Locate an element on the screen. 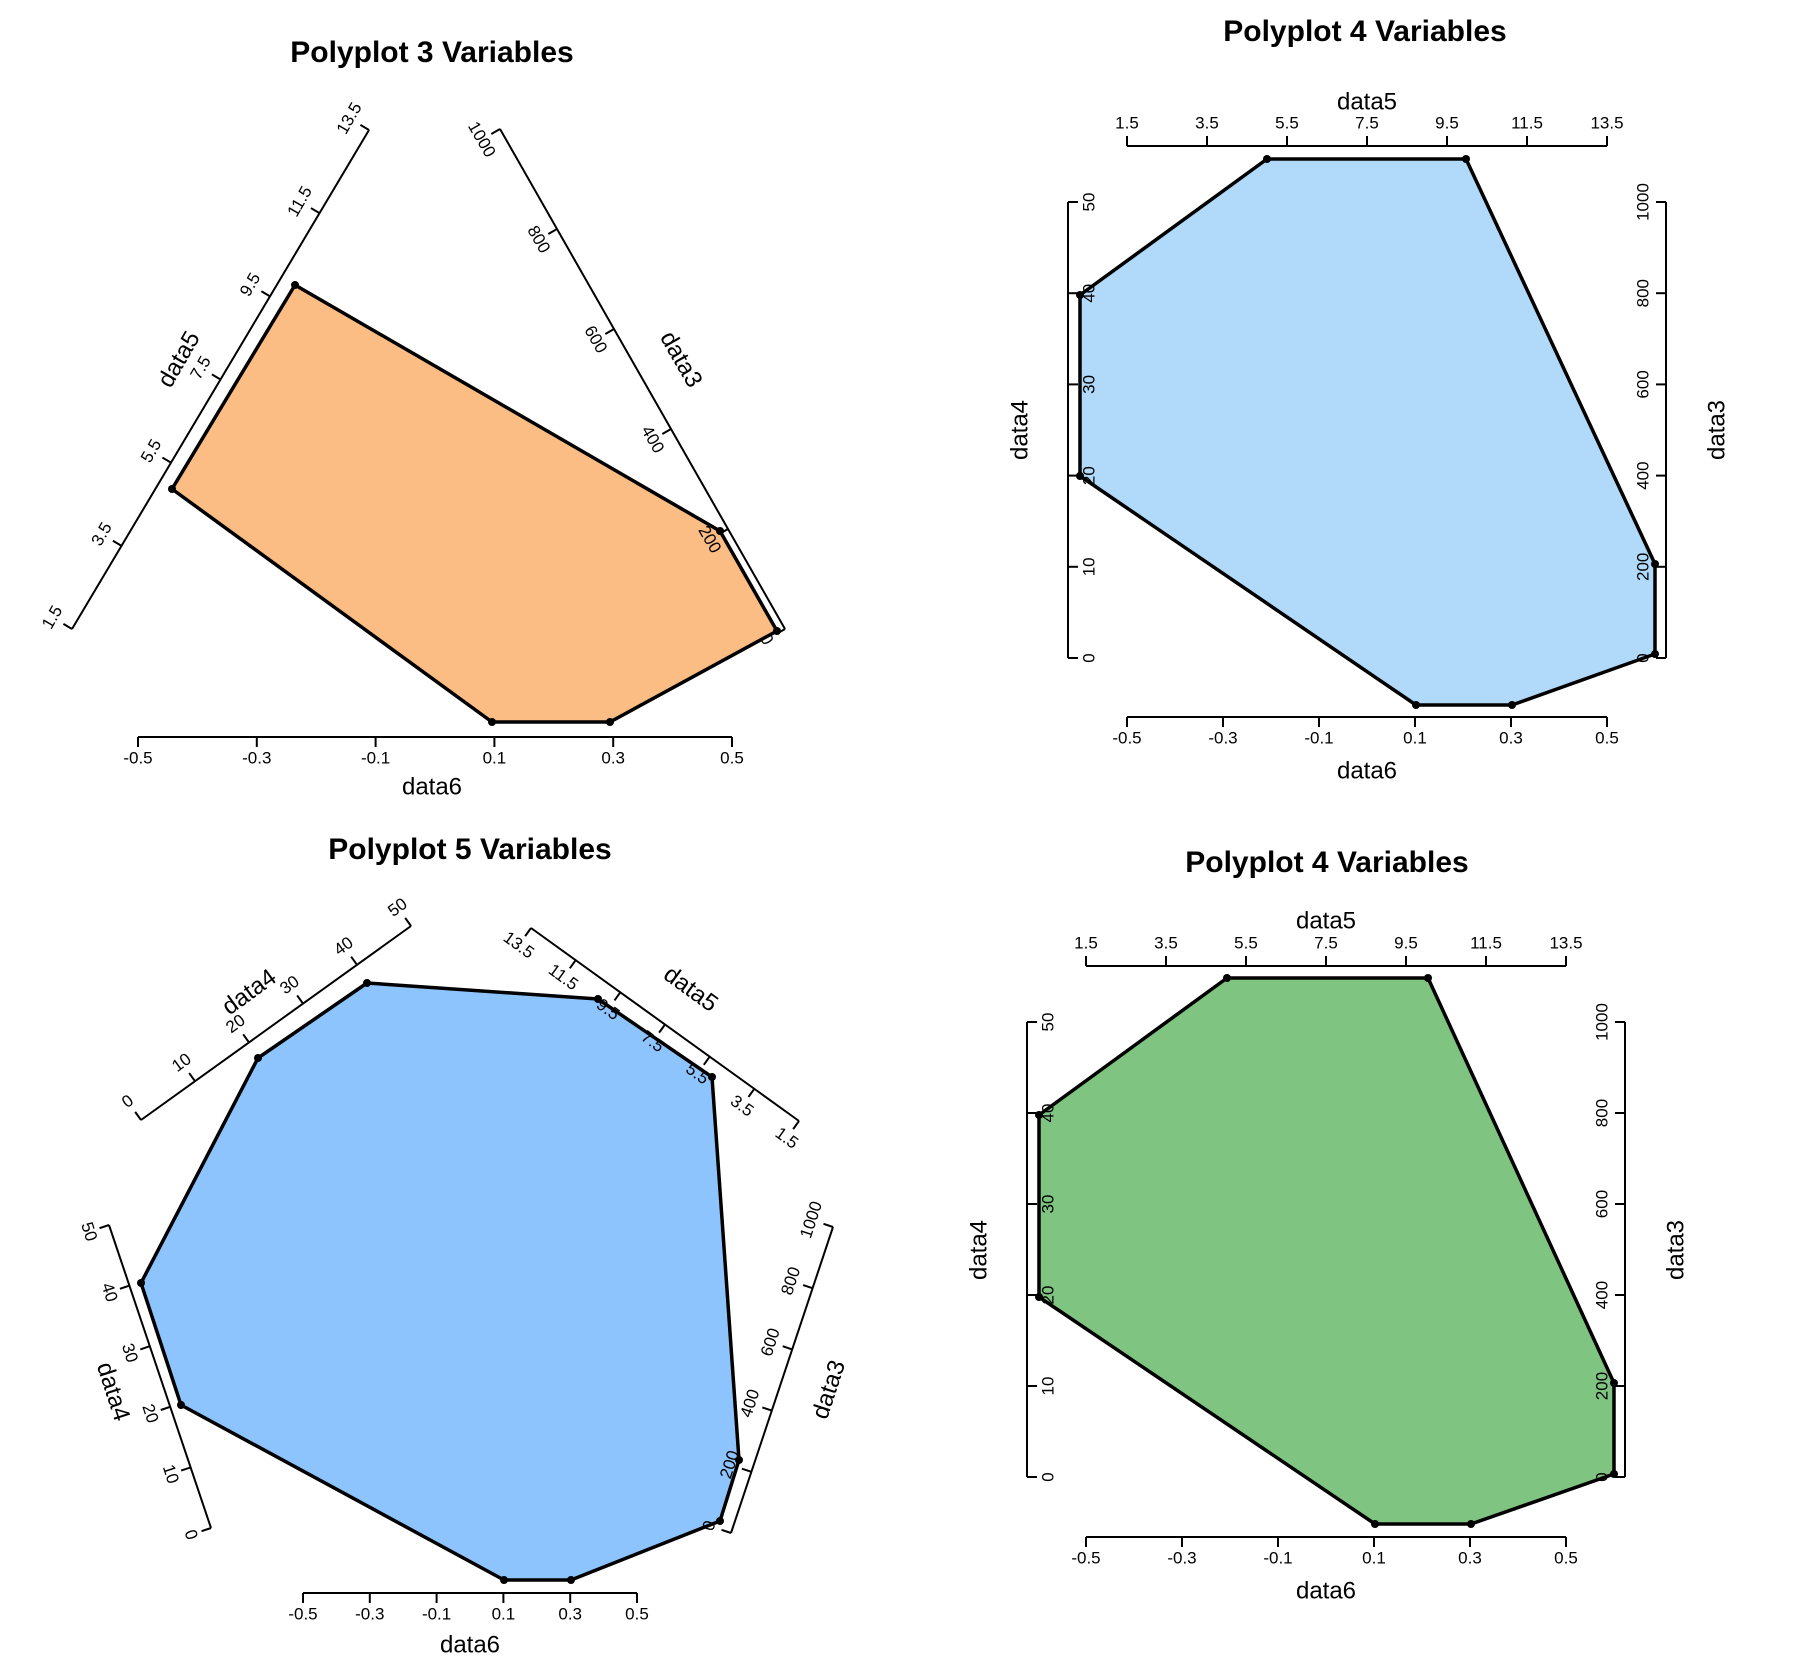 Image resolution: width=1814 pixels, height=1676 pixels. tick-label: 7.5 is located at coordinates (1326, 942).